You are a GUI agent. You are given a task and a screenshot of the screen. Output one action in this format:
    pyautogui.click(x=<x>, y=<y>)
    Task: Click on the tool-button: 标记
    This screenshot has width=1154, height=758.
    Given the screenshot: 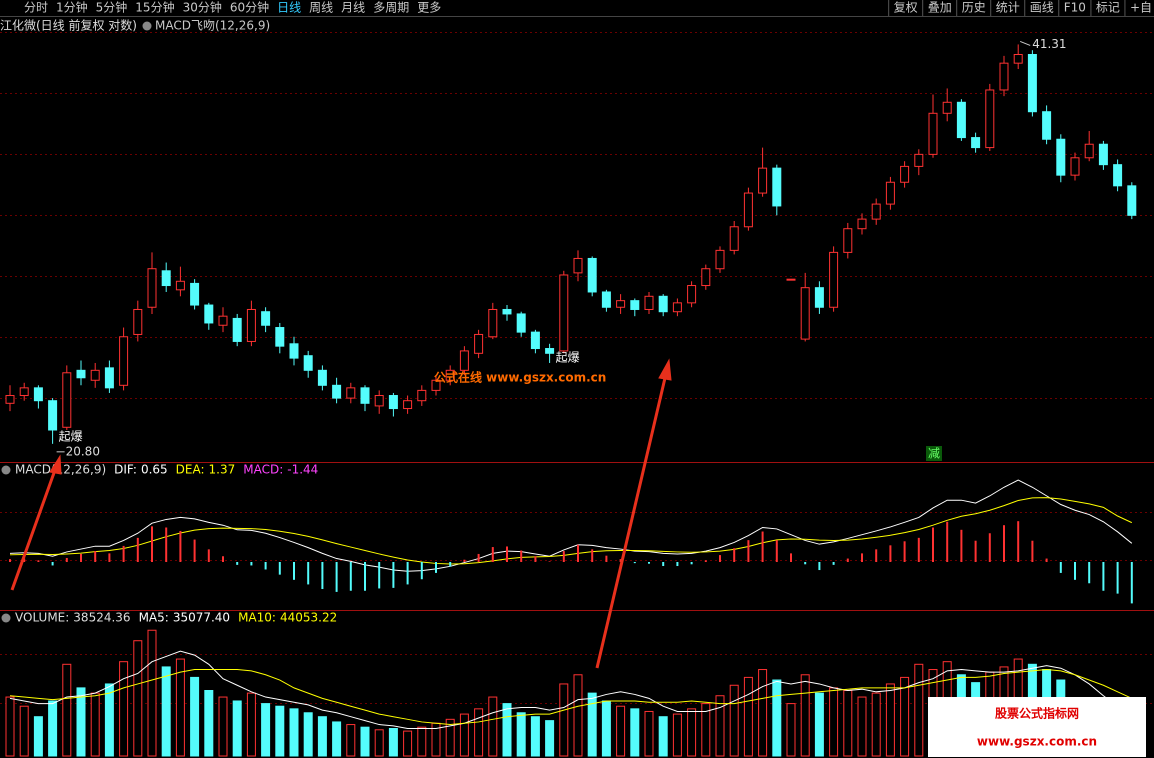 What is the action you would take?
    pyautogui.click(x=1108, y=8)
    